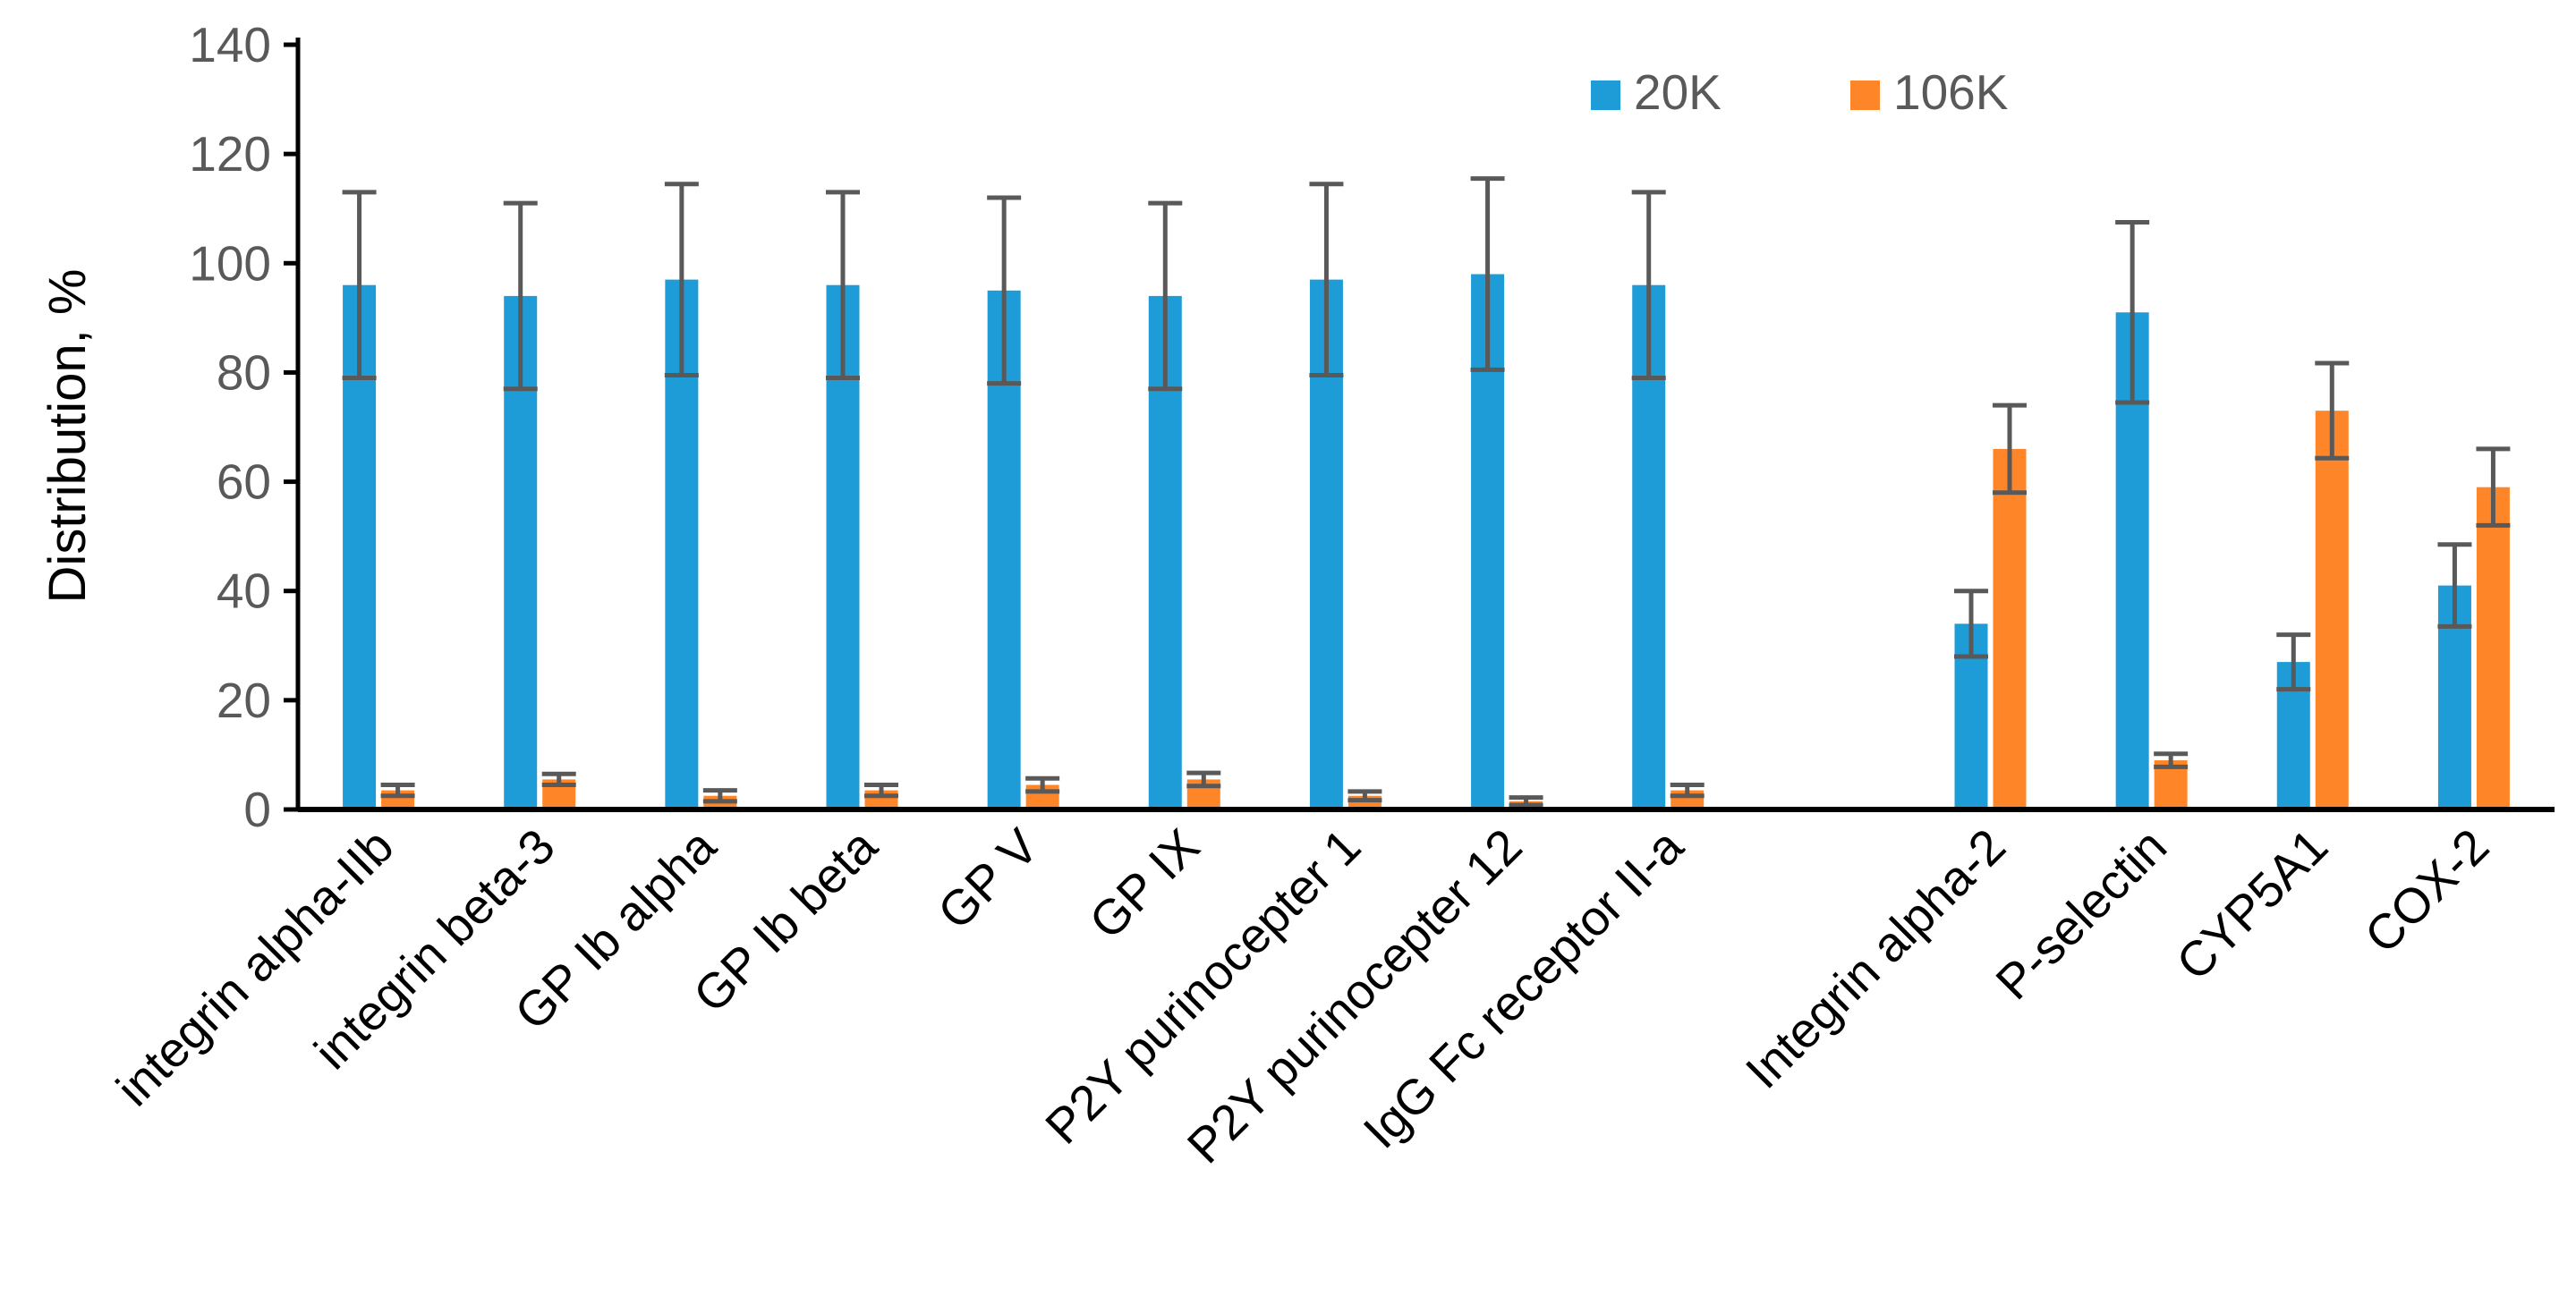 The image size is (2576, 1305). Describe the element at coordinates (1951, 92) in the screenshot. I see `legend-label-106k: 106K` at that location.